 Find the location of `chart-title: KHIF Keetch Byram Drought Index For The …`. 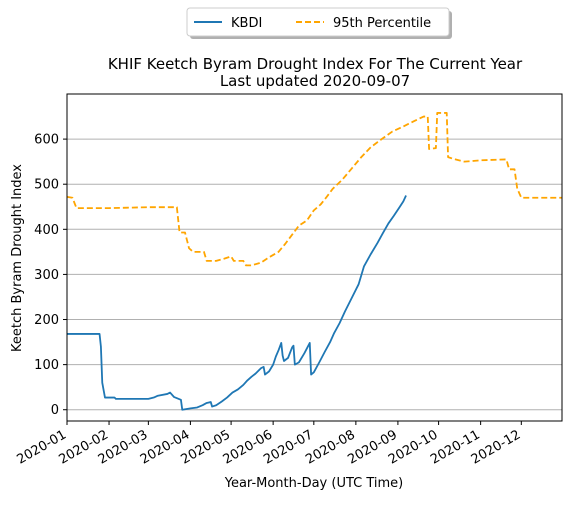

chart-title: KHIF Keetch Byram Drought Index For The … is located at coordinates (315, 64).